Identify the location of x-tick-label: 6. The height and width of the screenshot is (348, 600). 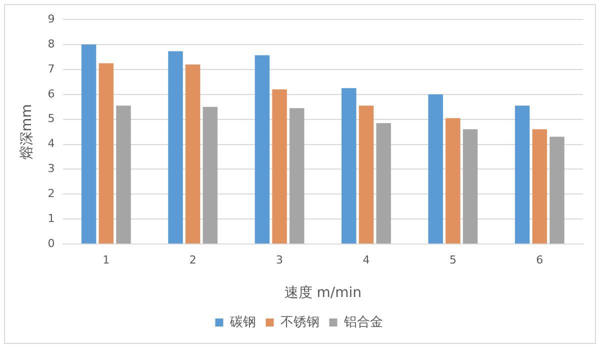
(540, 259).